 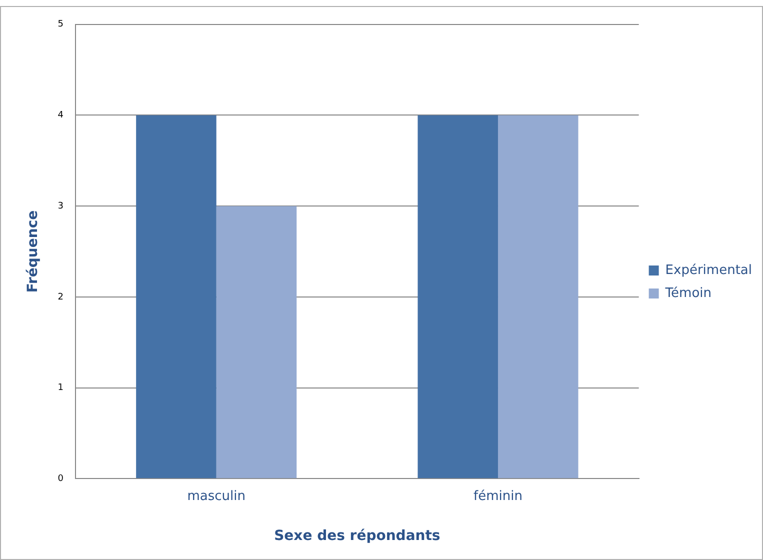 What do you see at coordinates (61, 25) in the screenshot?
I see `y-tick-label: 5` at bounding box center [61, 25].